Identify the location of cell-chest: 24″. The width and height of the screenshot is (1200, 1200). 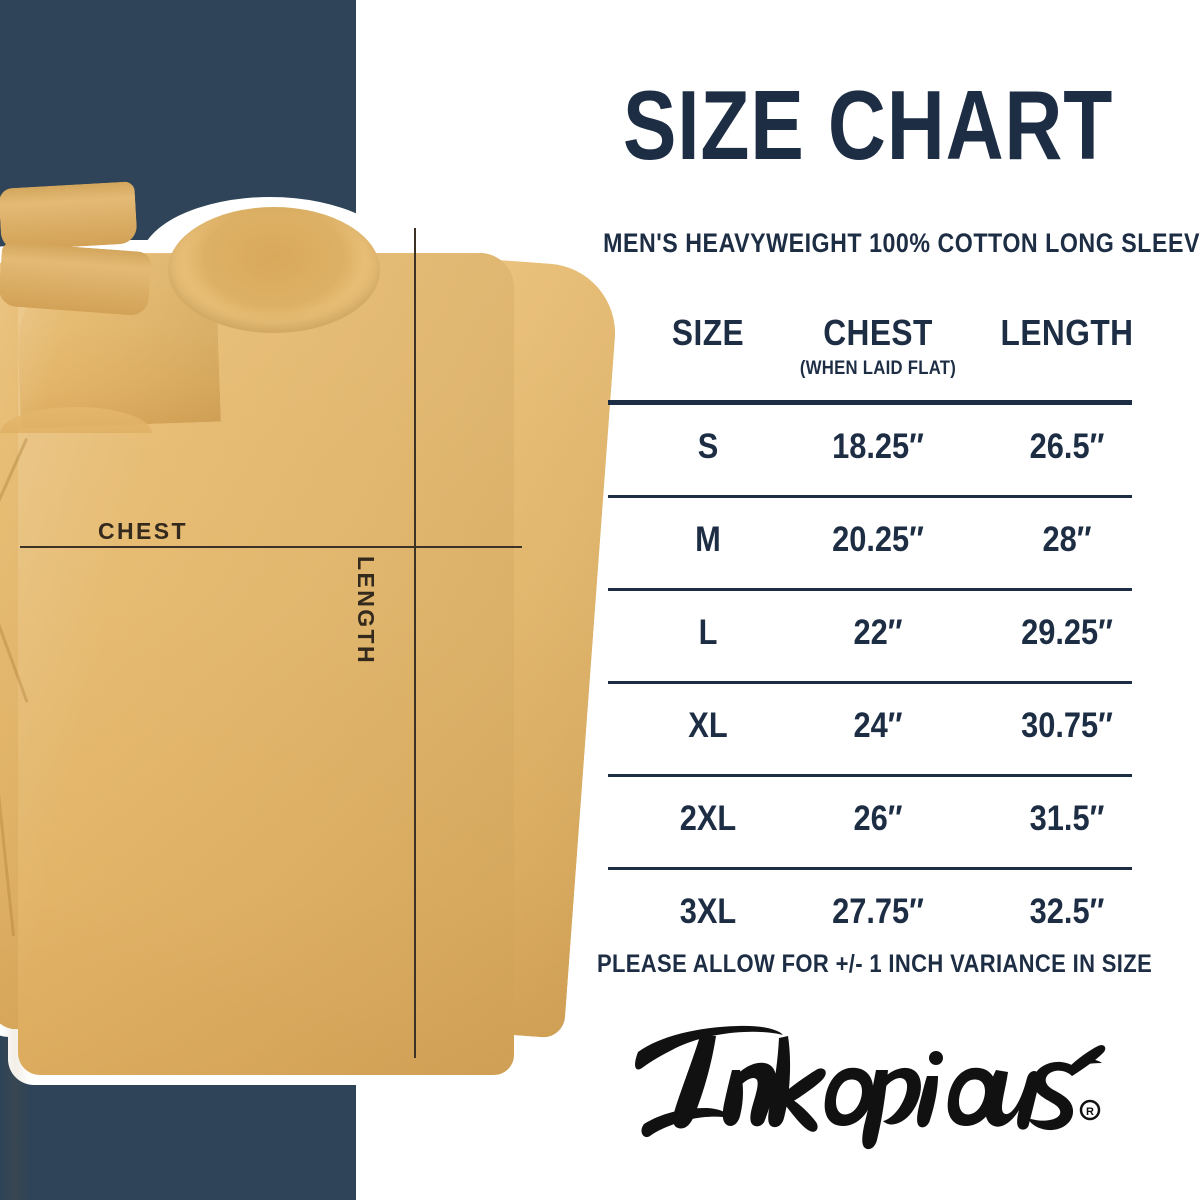
(878, 725).